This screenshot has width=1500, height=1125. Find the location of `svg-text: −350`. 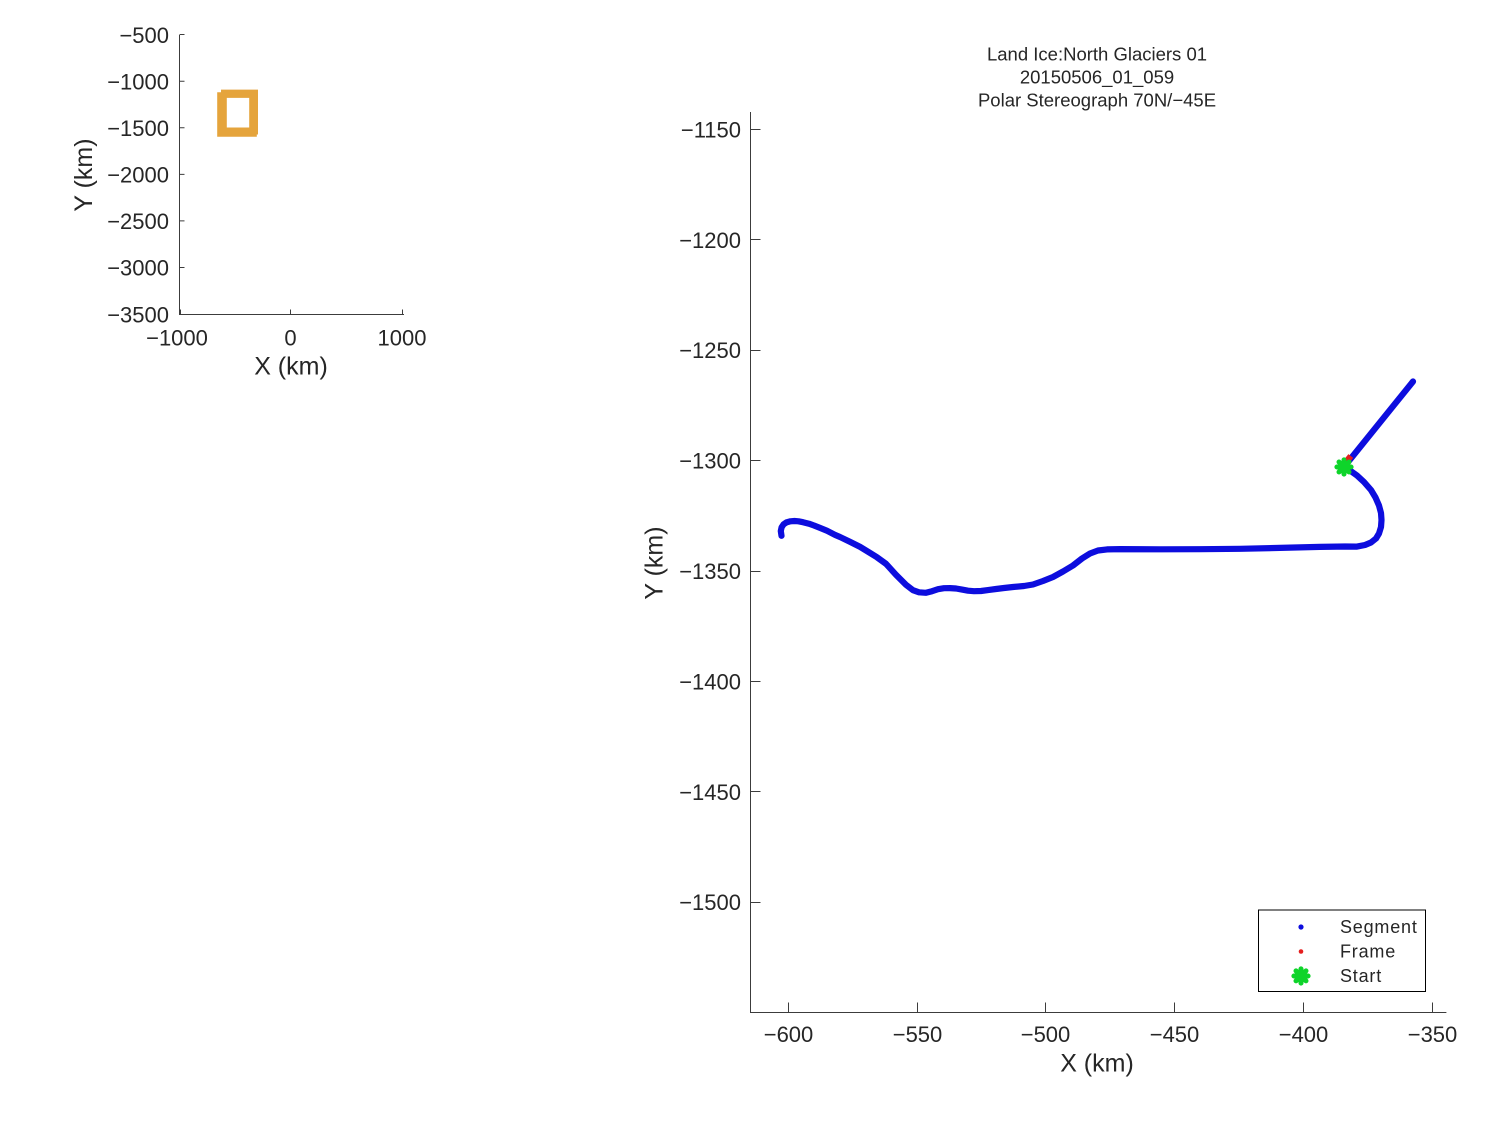

svg-text: −350 is located at coordinates (1433, 1034).